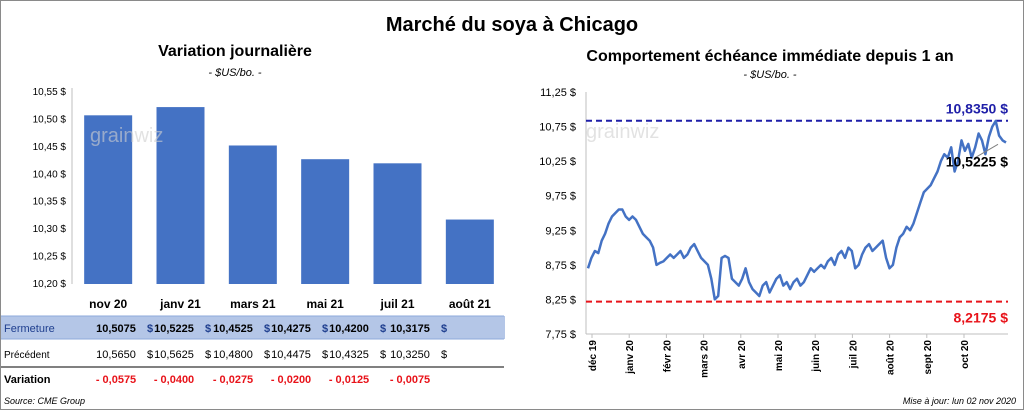 This screenshot has width=1024, height=410. I want to click on table-cell: - 0,0575, so click(116, 380).